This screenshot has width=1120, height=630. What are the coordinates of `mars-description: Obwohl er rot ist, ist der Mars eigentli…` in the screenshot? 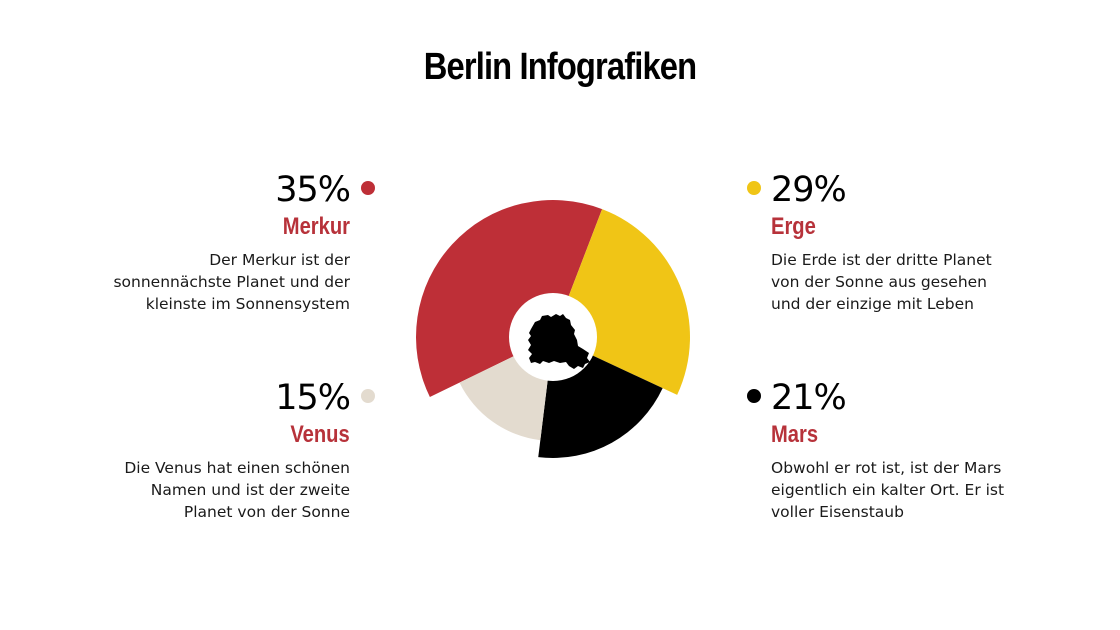 It's located at (888, 490).